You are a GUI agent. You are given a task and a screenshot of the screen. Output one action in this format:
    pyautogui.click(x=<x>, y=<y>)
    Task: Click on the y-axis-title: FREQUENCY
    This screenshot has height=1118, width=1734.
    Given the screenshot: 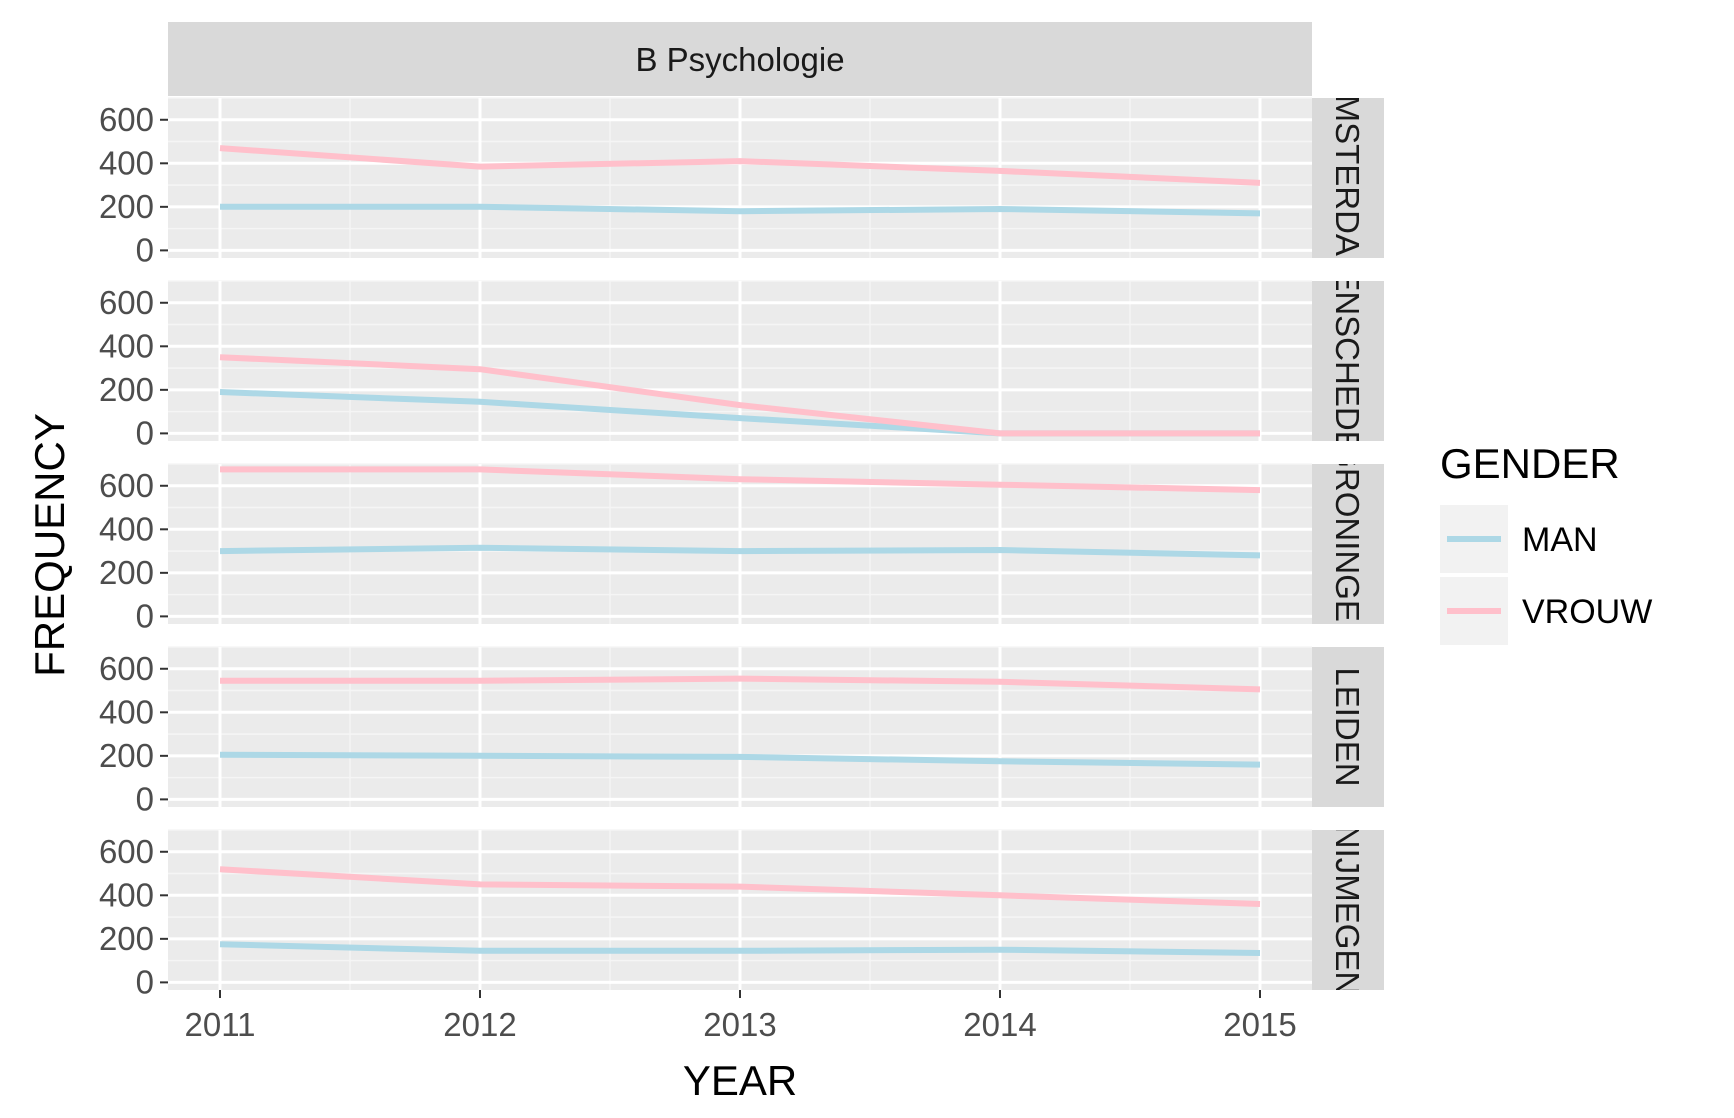 What is the action you would take?
    pyautogui.click(x=49, y=545)
    